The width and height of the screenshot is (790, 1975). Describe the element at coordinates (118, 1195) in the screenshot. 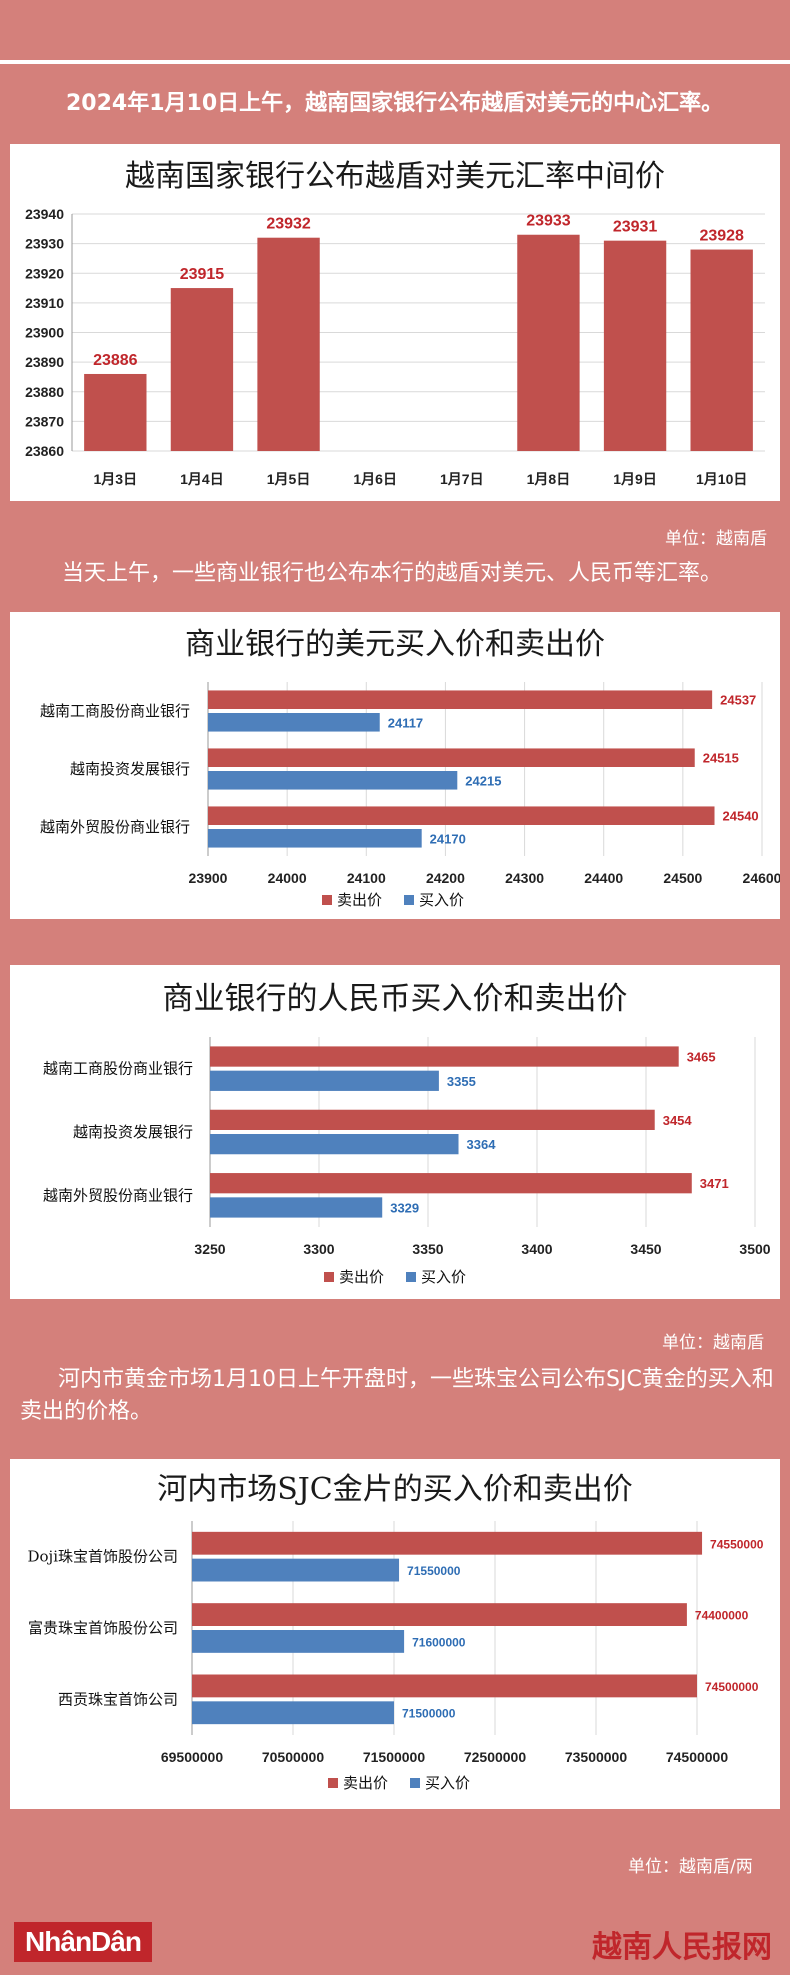

I see `category-label: 越南外贸股份商业银行` at that location.